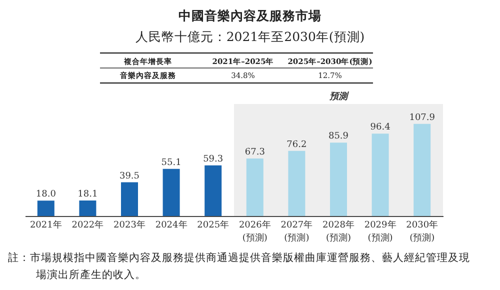  Describe the element at coordinates (338, 137) in the screenshot. I see `data-label: 85.9` at that location.